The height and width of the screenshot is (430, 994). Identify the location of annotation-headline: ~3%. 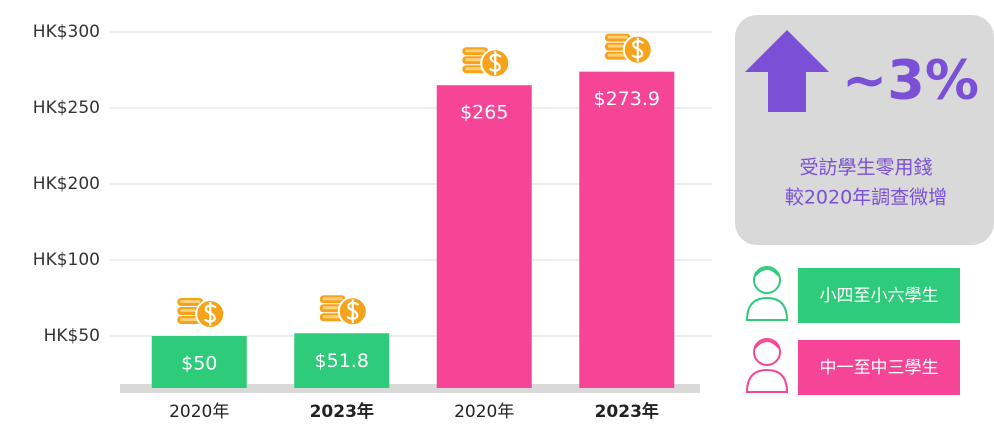
(910, 80).